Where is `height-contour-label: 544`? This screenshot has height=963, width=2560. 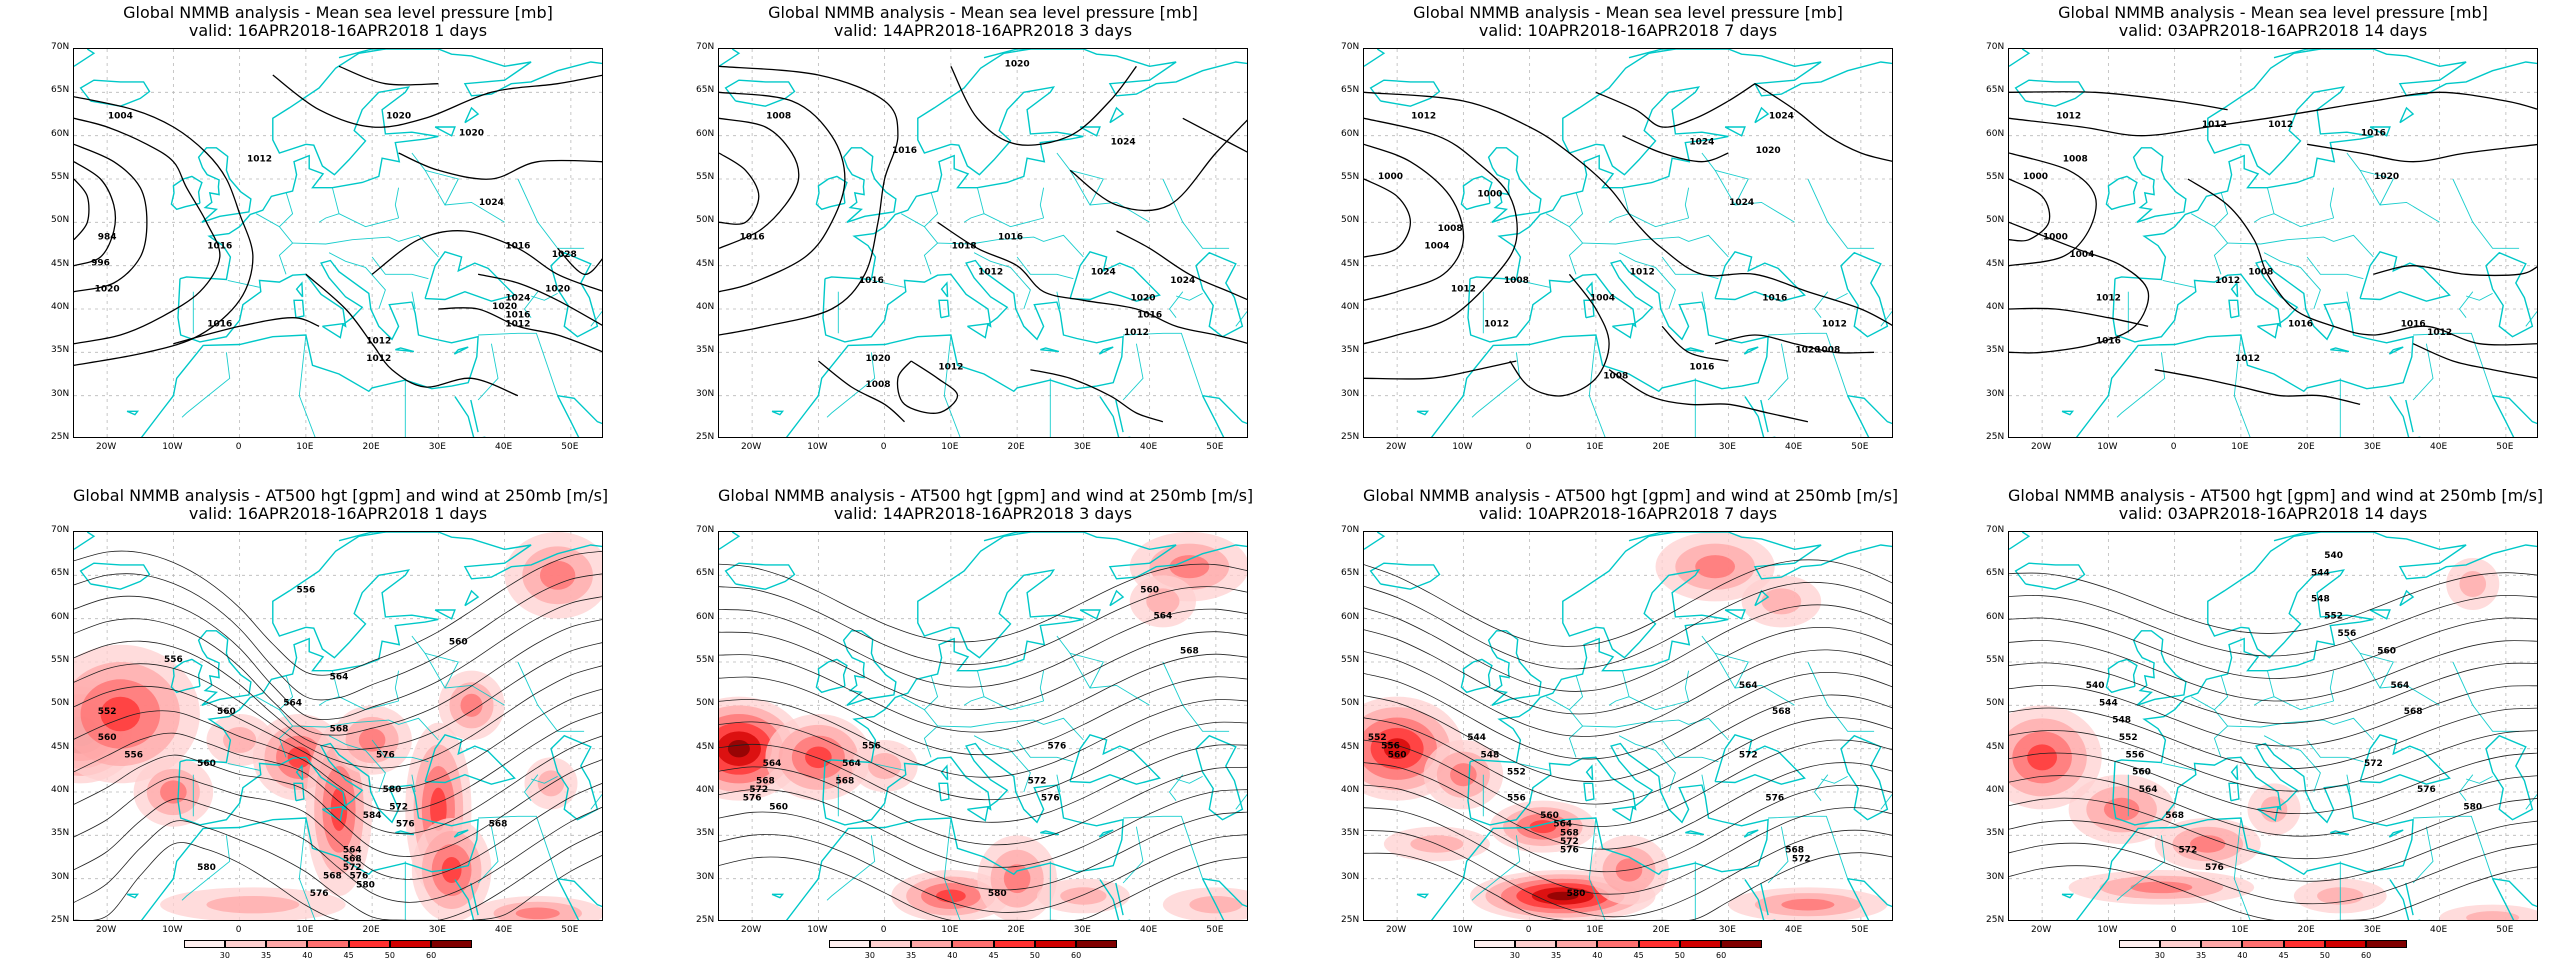 height-contour-label: 544 is located at coordinates (2320, 573).